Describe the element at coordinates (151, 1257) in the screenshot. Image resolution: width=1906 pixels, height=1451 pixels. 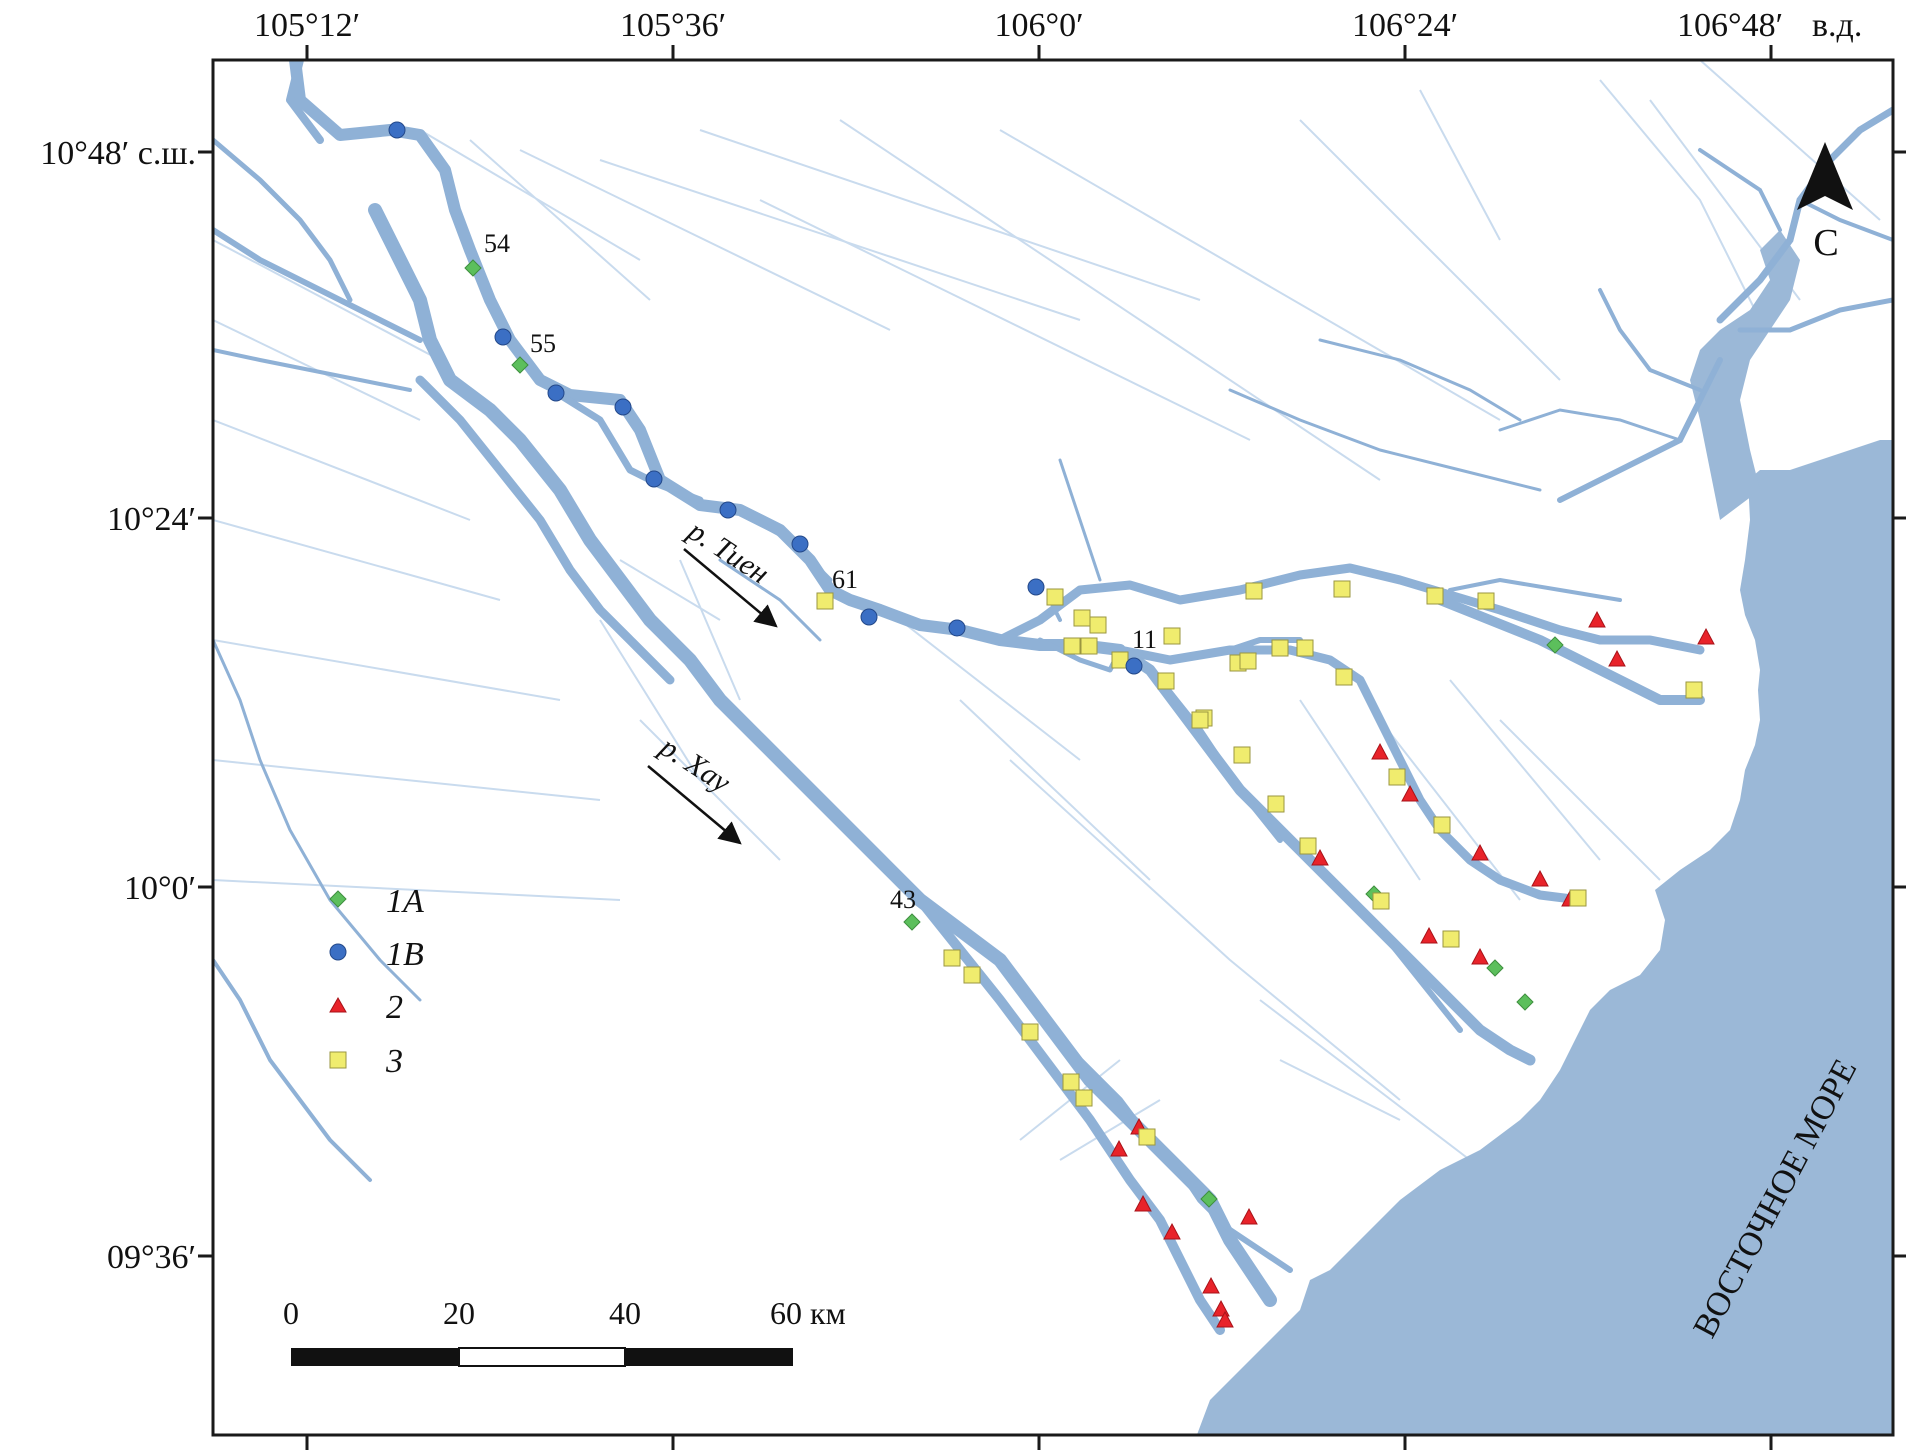
I see `lat-label-4: 09°36′` at that location.